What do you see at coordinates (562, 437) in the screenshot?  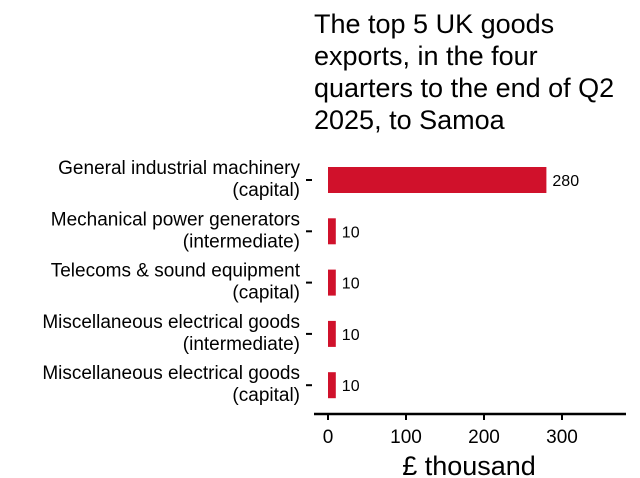 I see `x-tick-label: 300` at bounding box center [562, 437].